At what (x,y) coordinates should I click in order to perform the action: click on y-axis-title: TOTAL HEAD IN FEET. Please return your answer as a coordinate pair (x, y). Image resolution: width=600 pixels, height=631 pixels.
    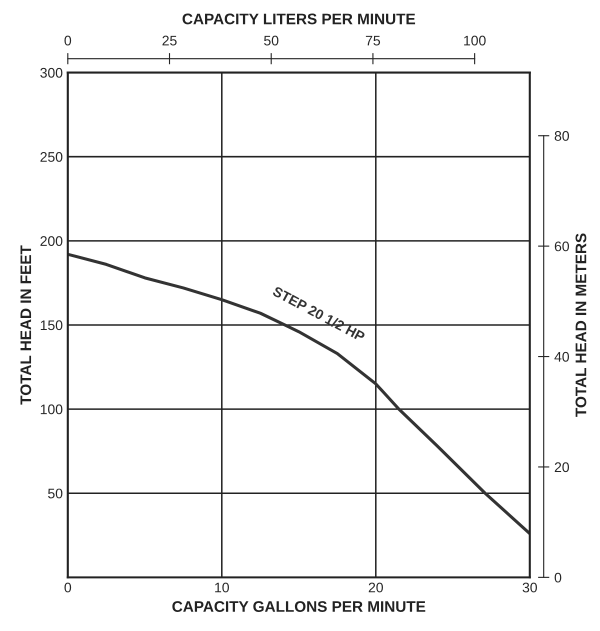
    Looking at the image, I should click on (26, 325).